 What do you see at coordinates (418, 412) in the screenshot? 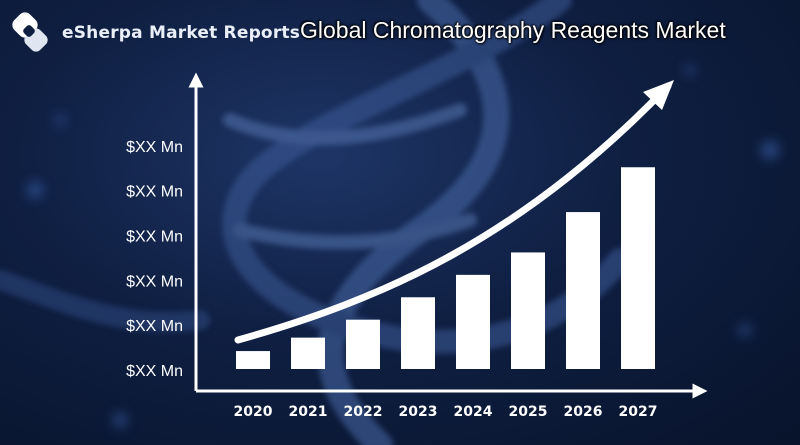
I see `x-tick-label: 2023` at bounding box center [418, 412].